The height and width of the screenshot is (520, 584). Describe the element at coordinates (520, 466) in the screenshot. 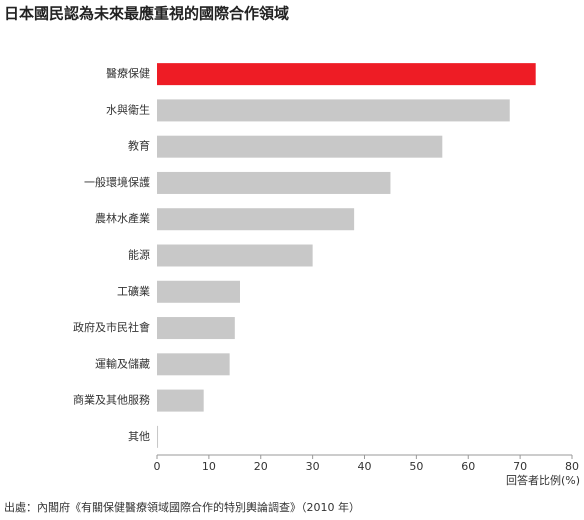

I see `x-tick-label: 70` at that location.